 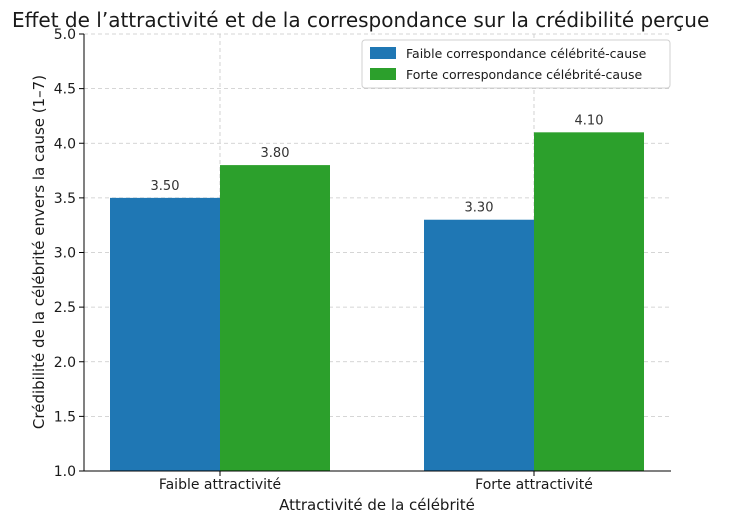 I want to click on y-tick-label: 2.5, so click(x=65, y=308).